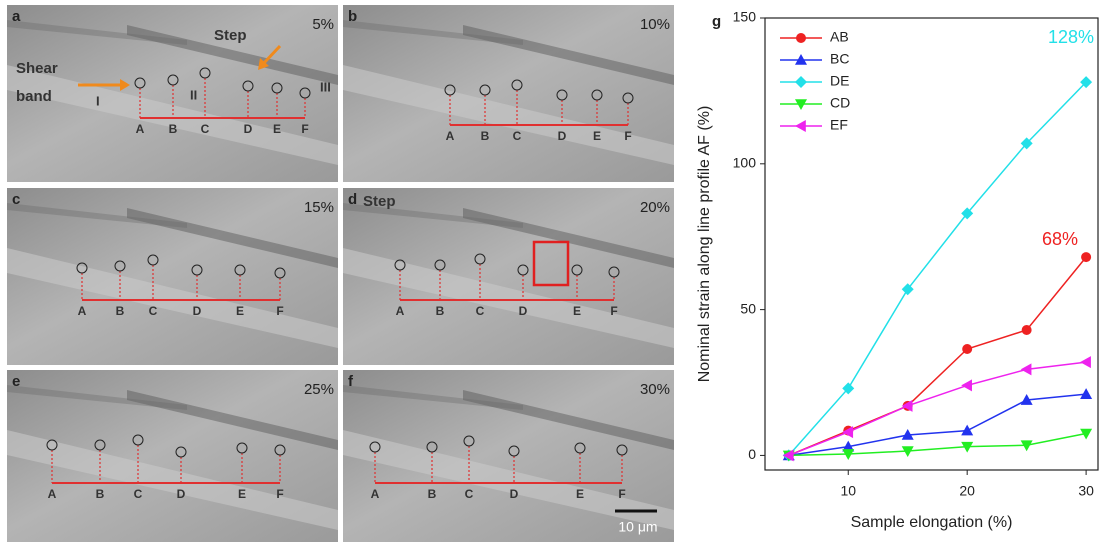 The width and height of the screenshot is (1105, 547). I want to click on shear-band-label: band, so click(34, 96).